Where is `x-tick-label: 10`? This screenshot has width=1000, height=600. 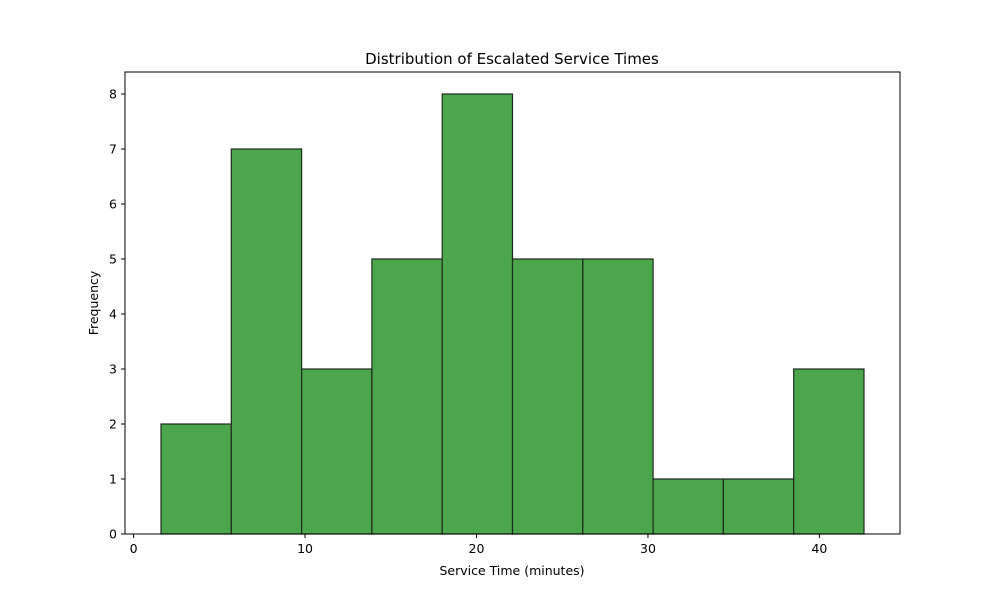 x-tick-label: 10 is located at coordinates (305, 548).